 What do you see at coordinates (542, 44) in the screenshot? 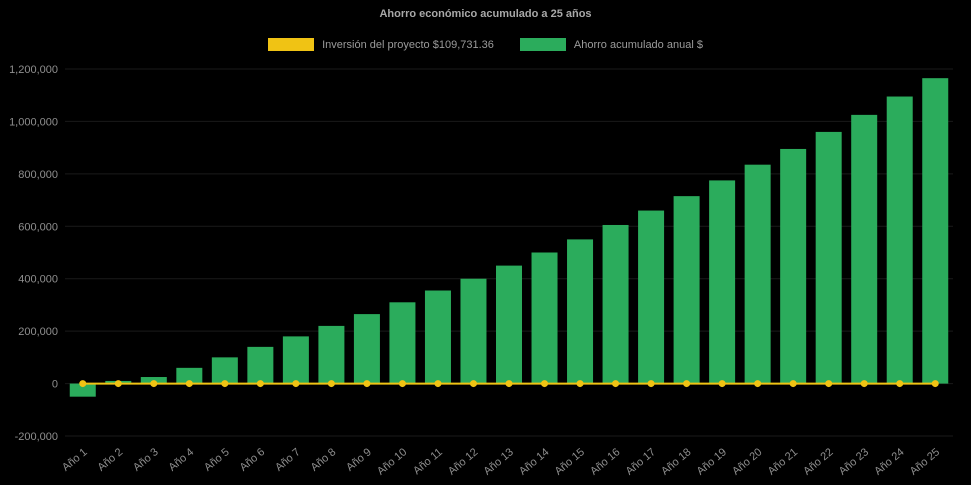
I see `legend-swatch-savings` at bounding box center [542, 44].